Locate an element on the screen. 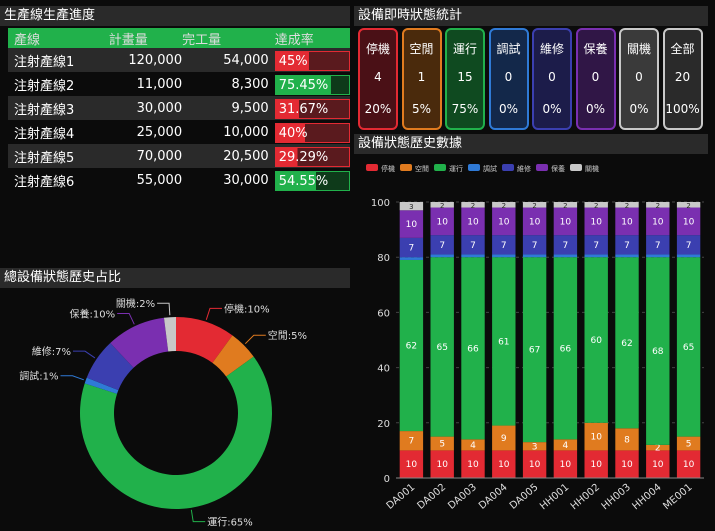 Image resolution: width=715 pixels, height=531 pixels. status-card: 運行 15 75% is located at coordinates (465, 79).